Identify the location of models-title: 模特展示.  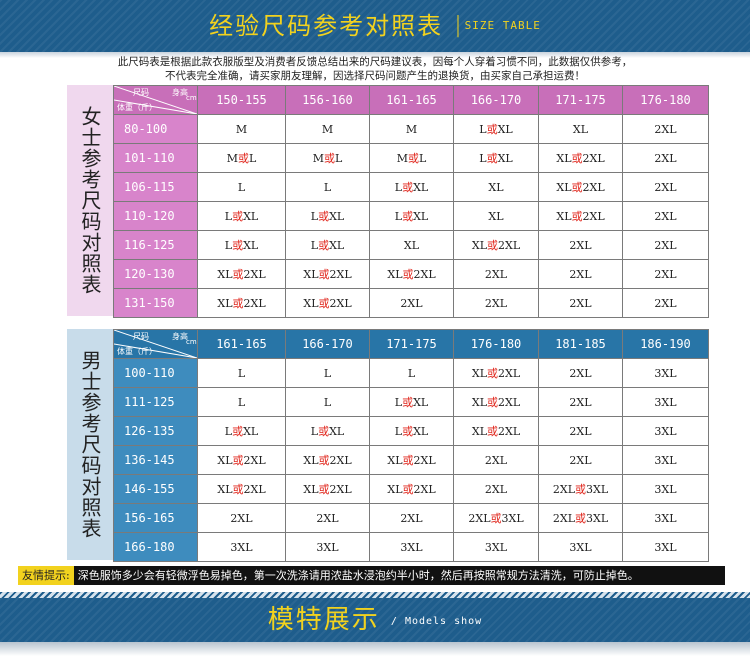
(323, 620).